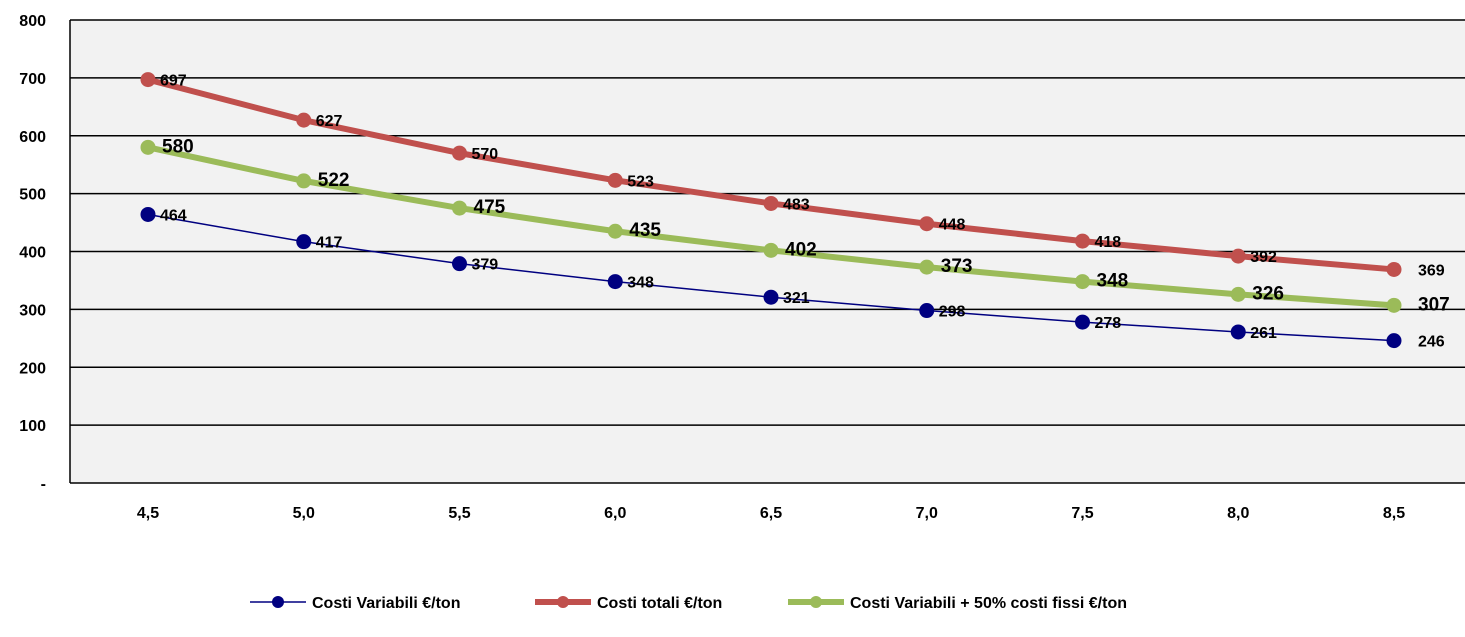  I want to click on data-label: 379, so click(485, 265).